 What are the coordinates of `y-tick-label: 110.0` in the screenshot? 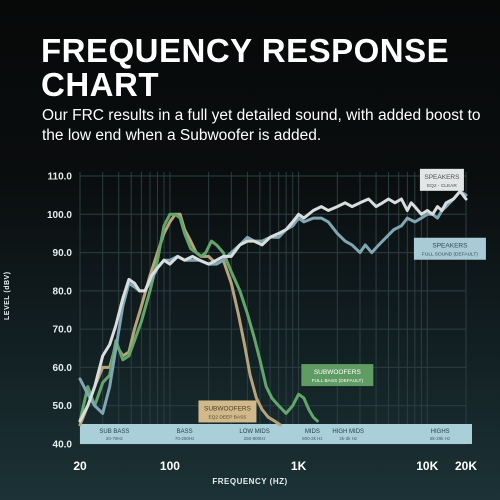 It's located at (60, 177).